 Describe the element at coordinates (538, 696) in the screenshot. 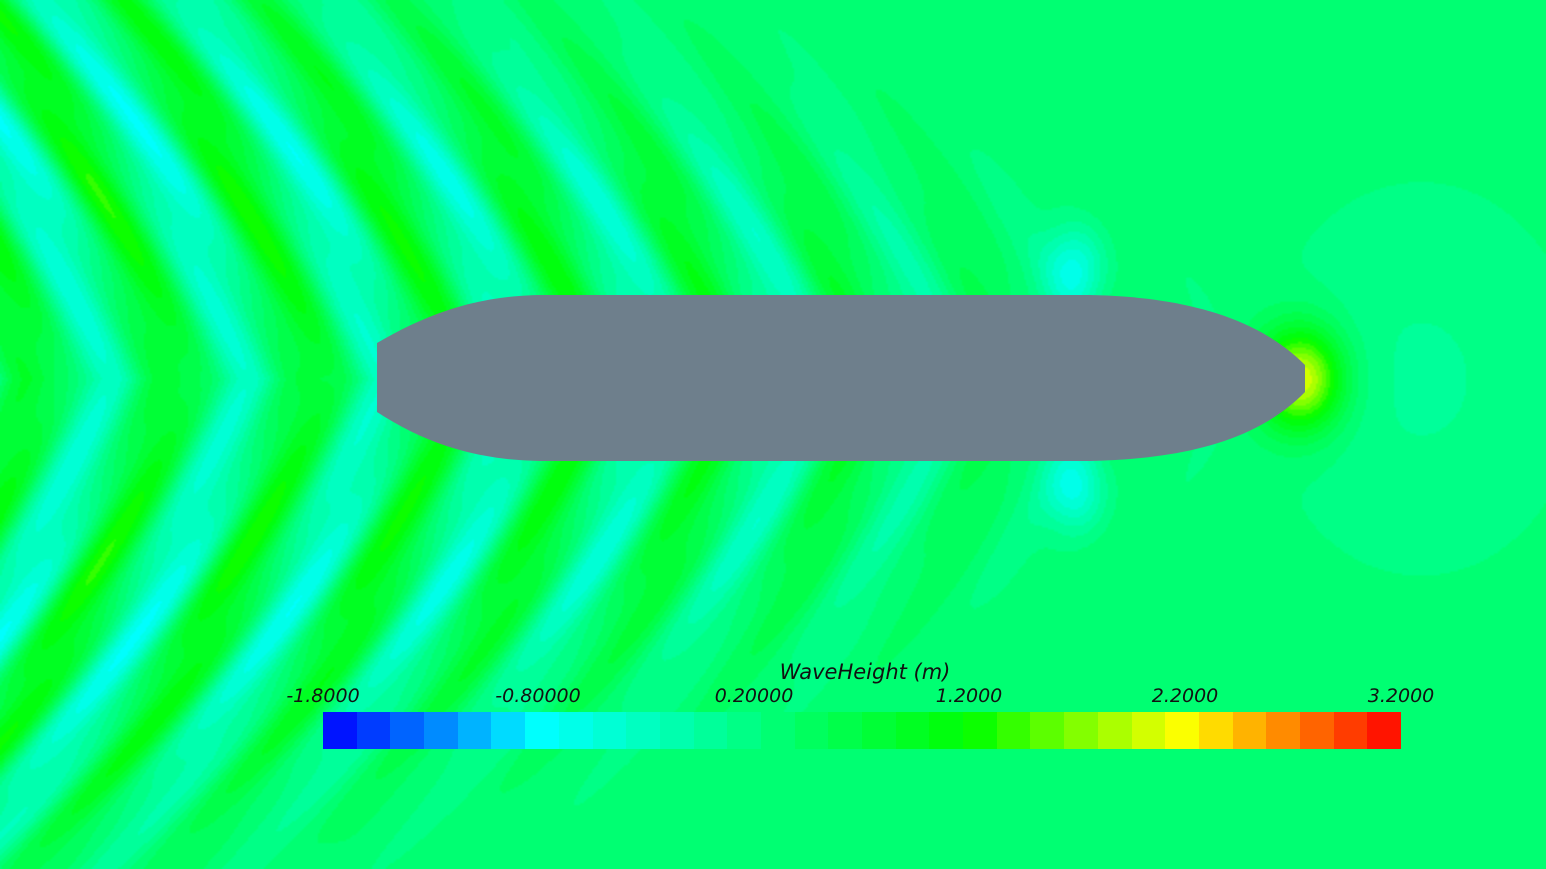

I see `colorbar-tick: -0.80000` at that location.